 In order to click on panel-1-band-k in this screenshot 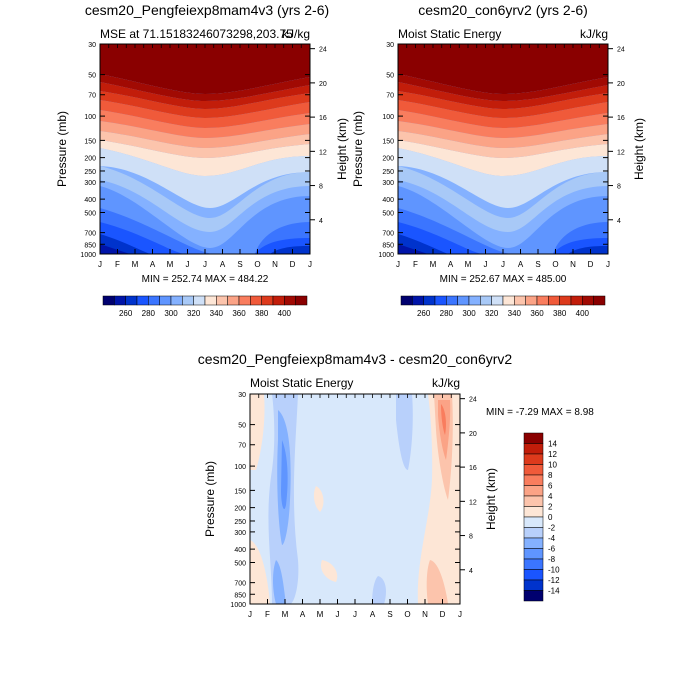, I will do `click(205, 144)`.